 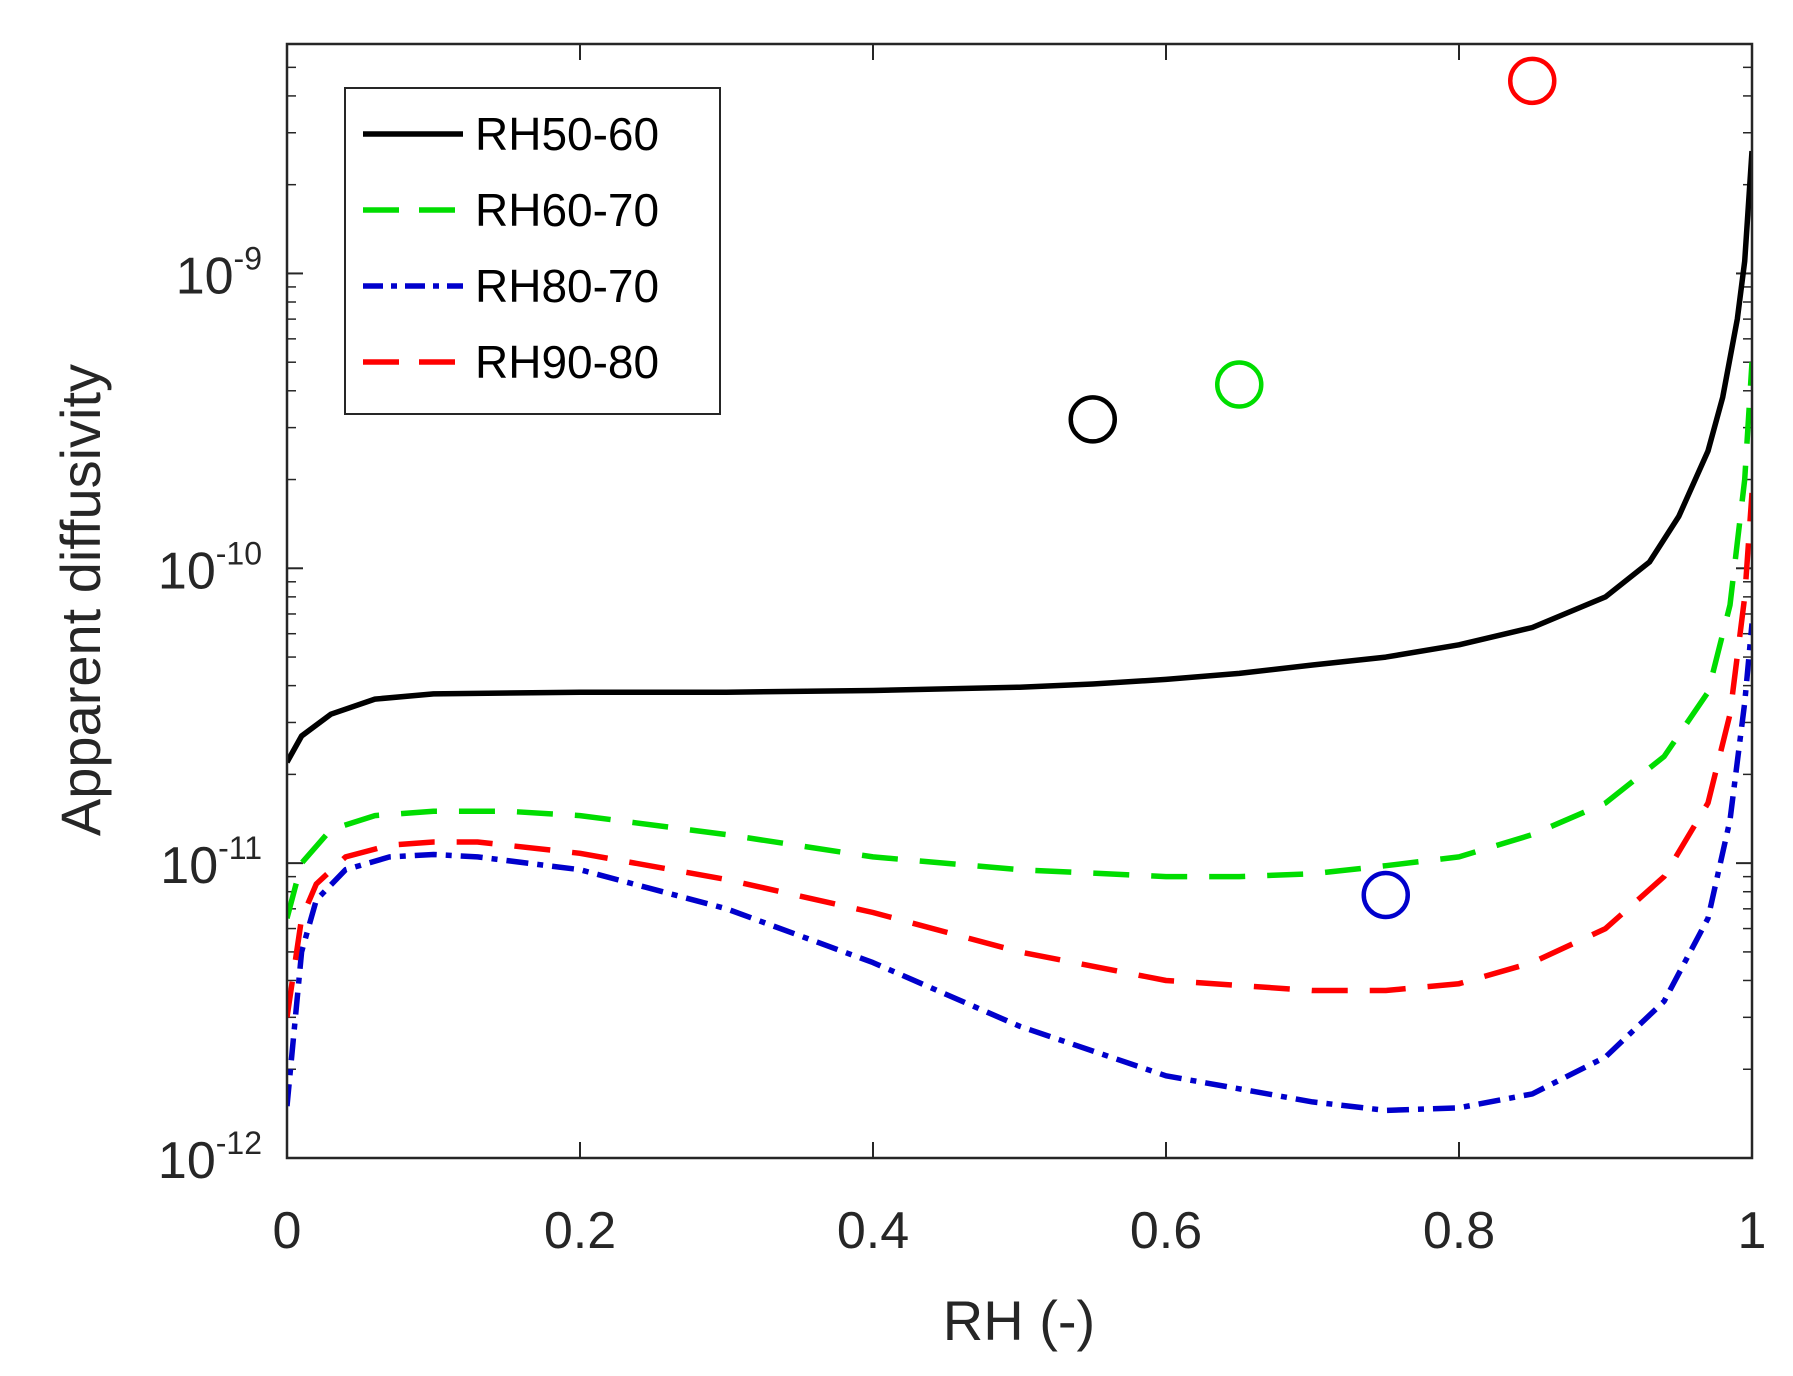 What do you see at coordinates (287, 1231) in the screenshot?
I see `x-tick-label: 0` at bounding box center [287, 1231].